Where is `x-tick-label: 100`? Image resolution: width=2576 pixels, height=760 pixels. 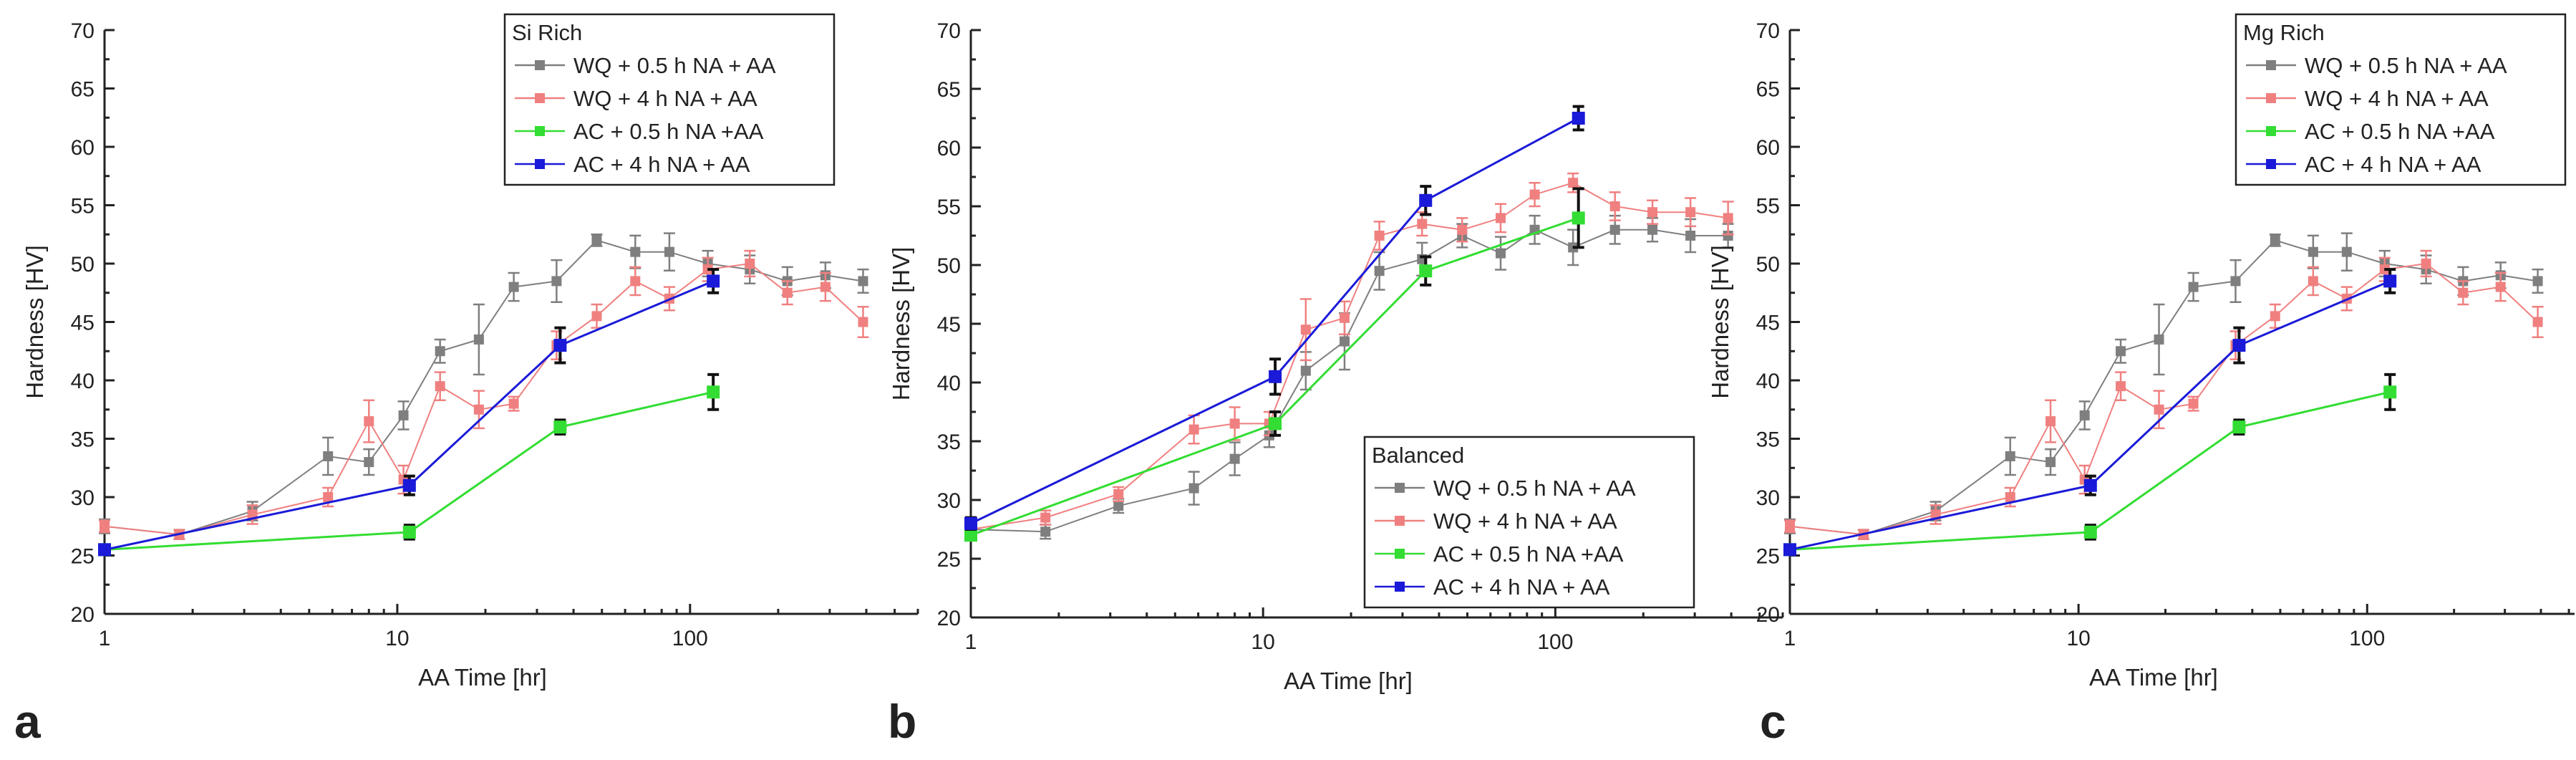 x-tick-label: 100 is located at coordinates (2367, 639).